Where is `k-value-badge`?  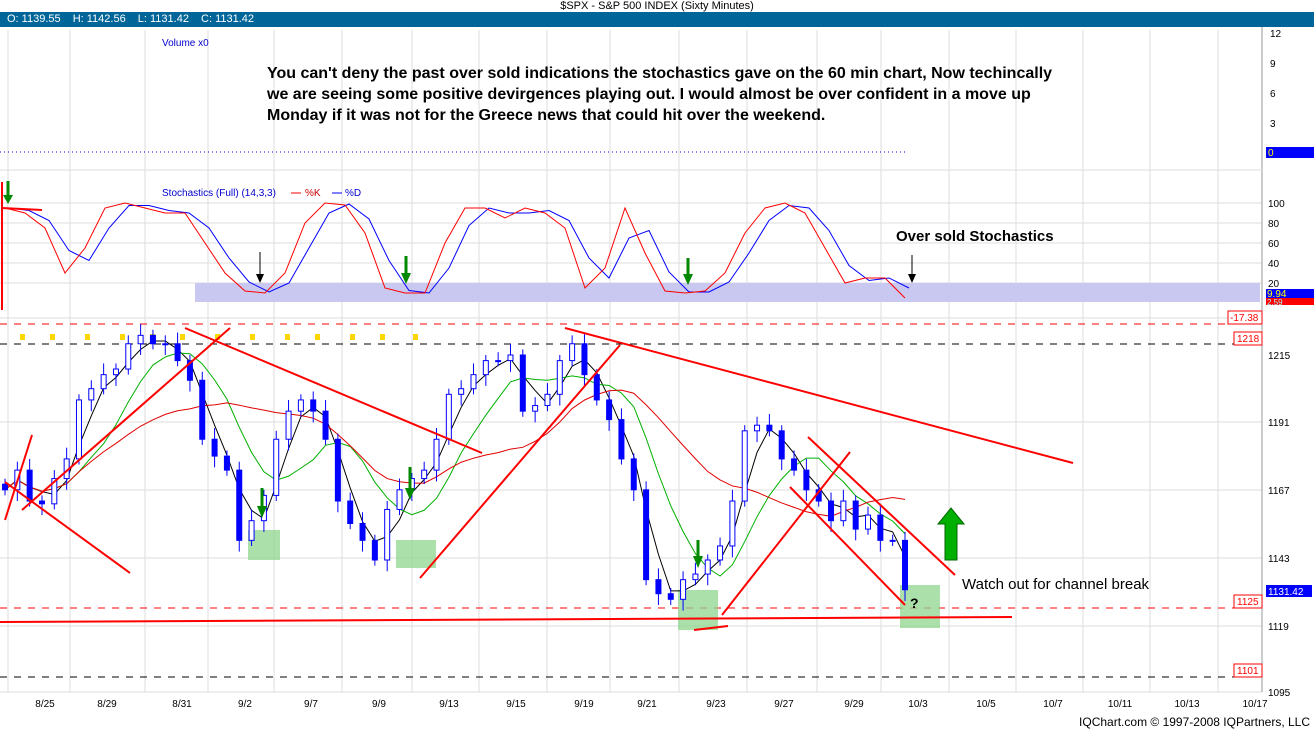
k-value-badge is located at coordinates (1290, 293).